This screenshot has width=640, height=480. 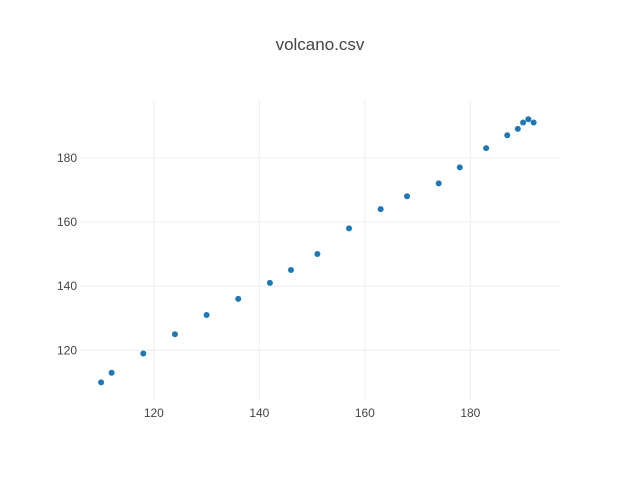 What do you see at coordinates (365, 413) in the screenshot?
I see `x-tick-label: 160` at bounding box center [365, 413].